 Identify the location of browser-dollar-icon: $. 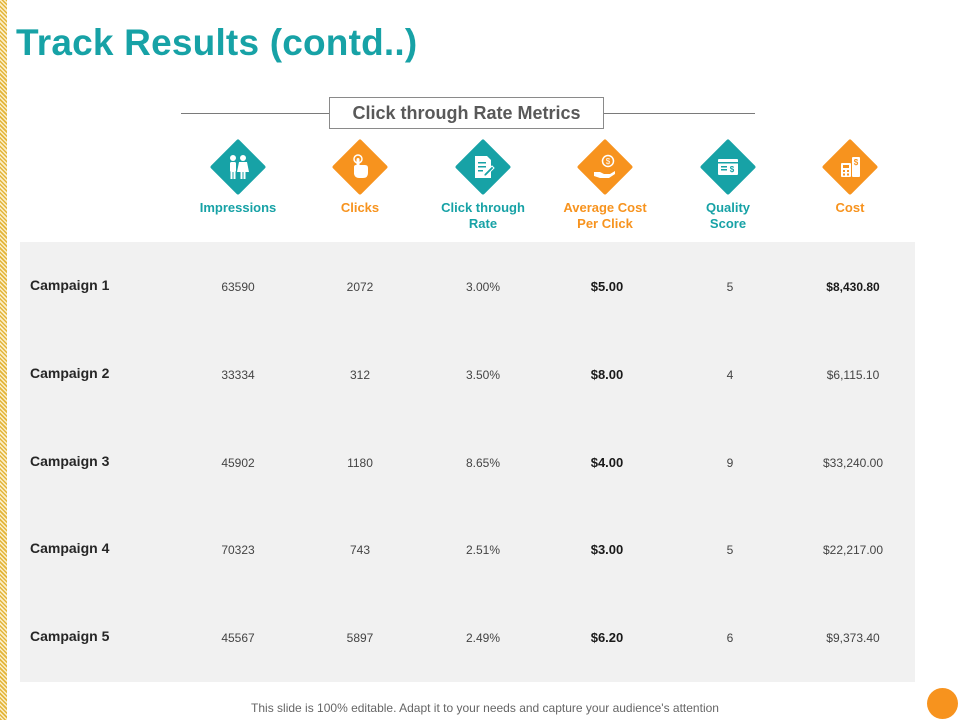
(728, 167).